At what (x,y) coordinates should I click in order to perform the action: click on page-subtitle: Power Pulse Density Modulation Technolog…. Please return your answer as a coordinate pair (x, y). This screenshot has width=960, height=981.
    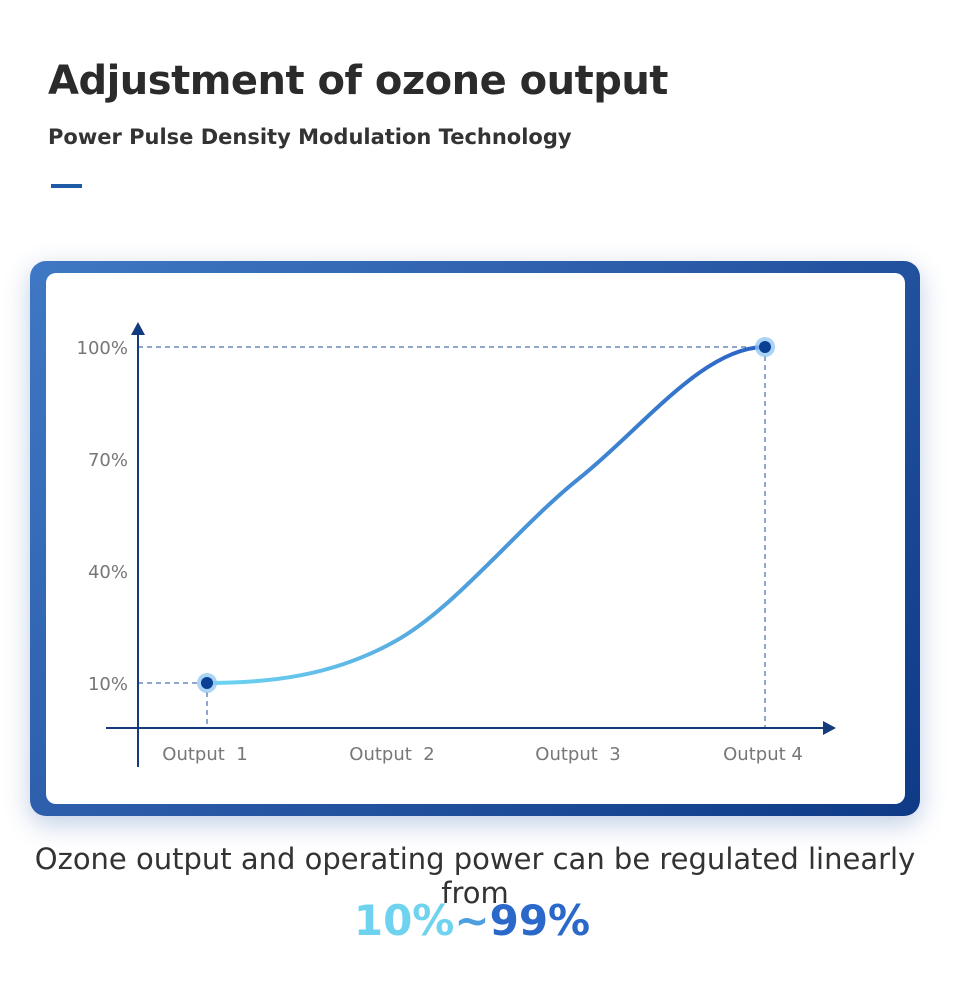
    Looking at the image, I should click on (310, 137).